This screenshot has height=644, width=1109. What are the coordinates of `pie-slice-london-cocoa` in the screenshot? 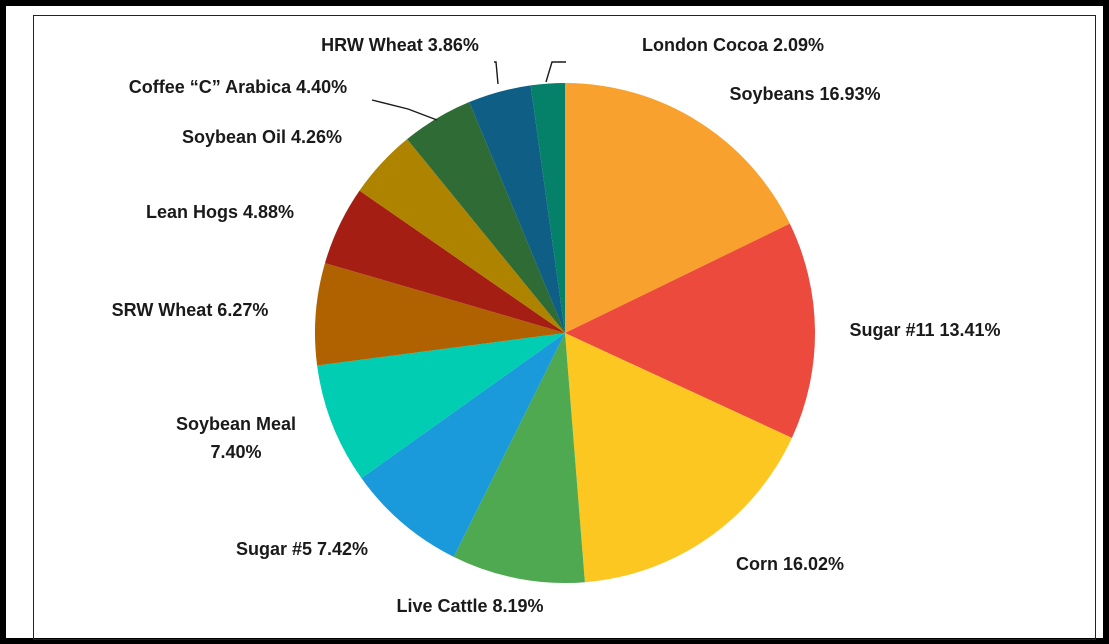 It's located at (547, 208).